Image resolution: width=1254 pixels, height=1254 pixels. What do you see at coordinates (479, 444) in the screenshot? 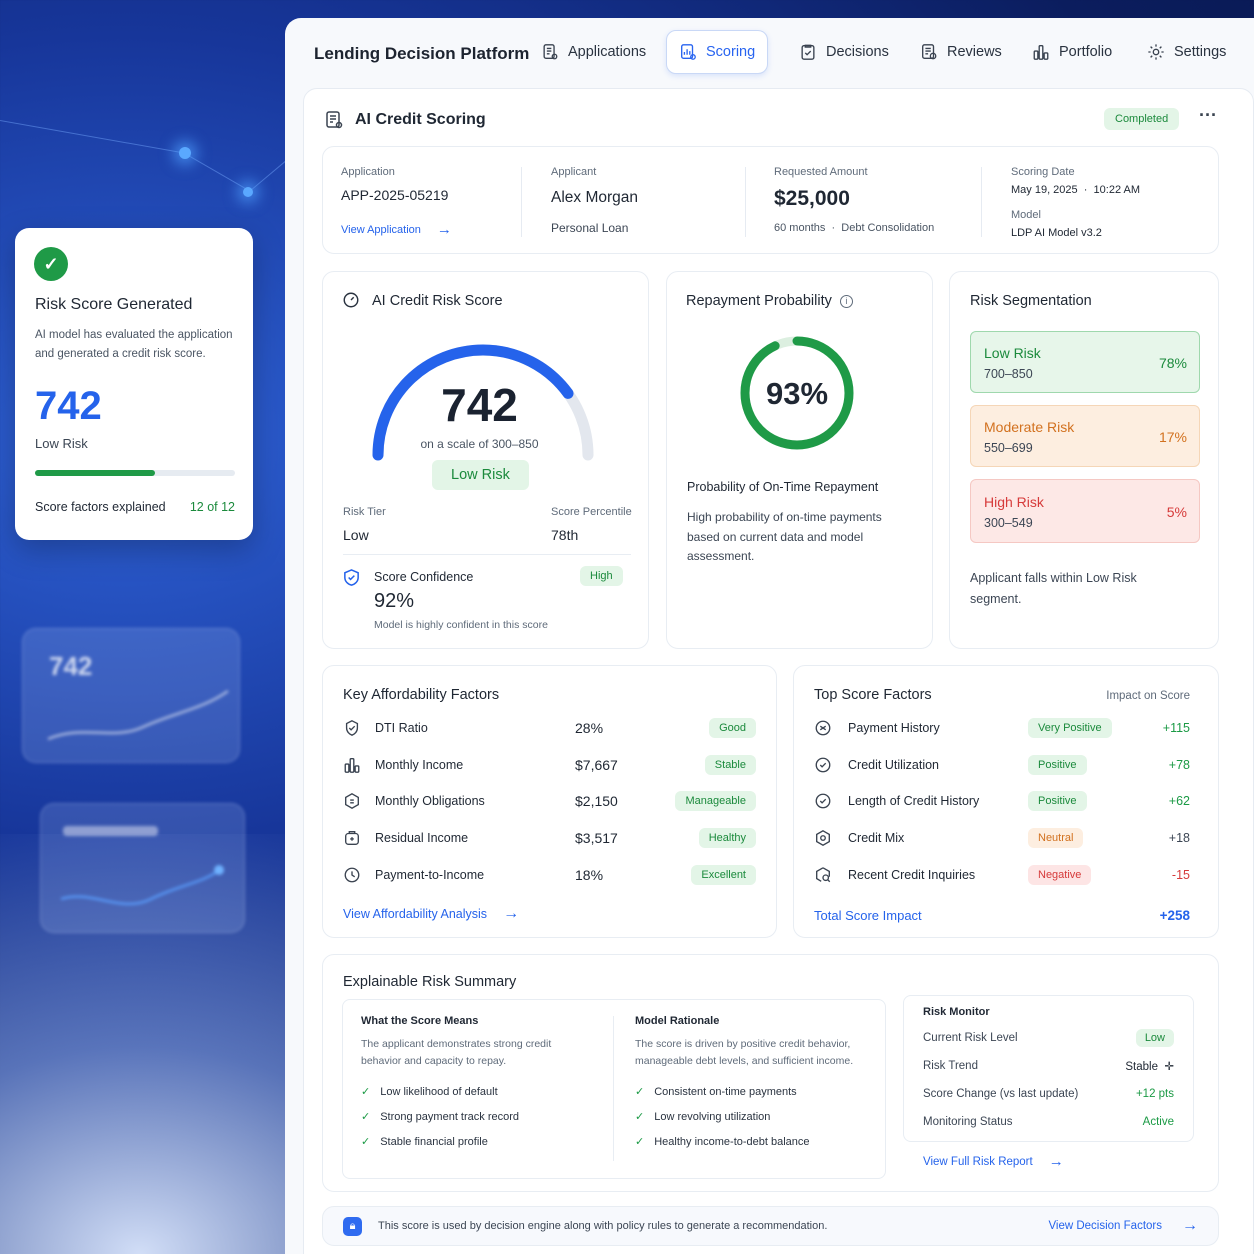
I see `score-scale: on a scale of 300–850` at bounding box center [479, 444].